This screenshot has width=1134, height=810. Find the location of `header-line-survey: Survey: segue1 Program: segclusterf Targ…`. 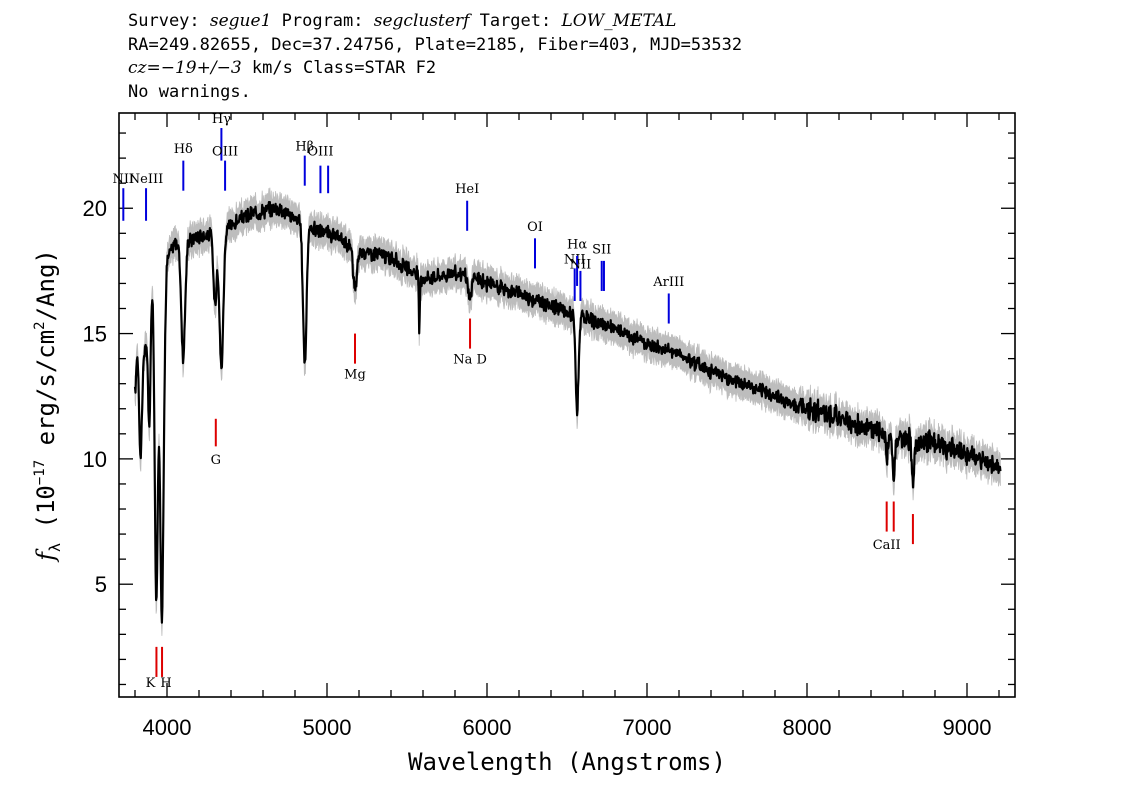

header-line-survey: Survey: segue1 Program: segclusterf Targ… is located at coordinates (435, 22).